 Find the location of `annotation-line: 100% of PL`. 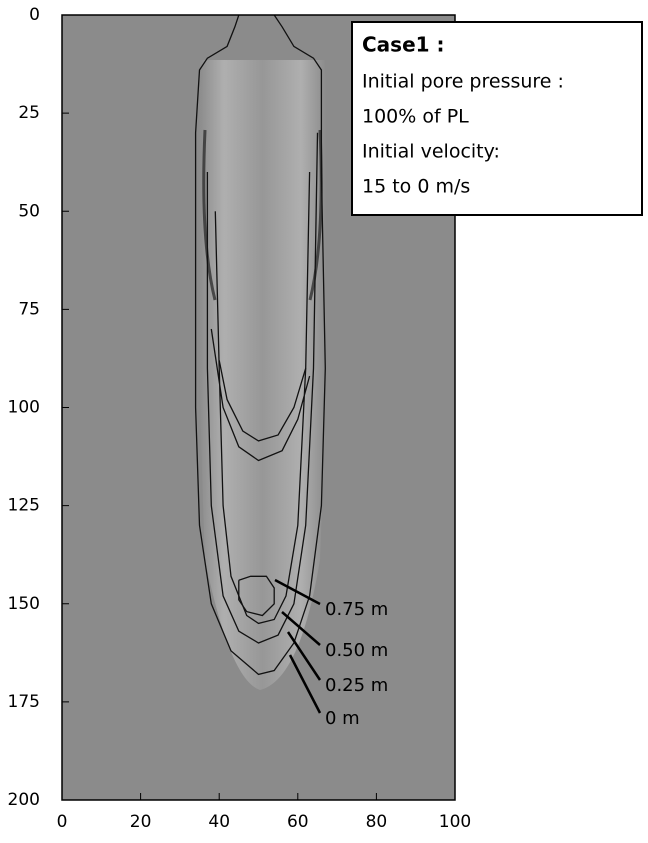

annotation-line: 100% of PL is located at coordinates (415, 117).